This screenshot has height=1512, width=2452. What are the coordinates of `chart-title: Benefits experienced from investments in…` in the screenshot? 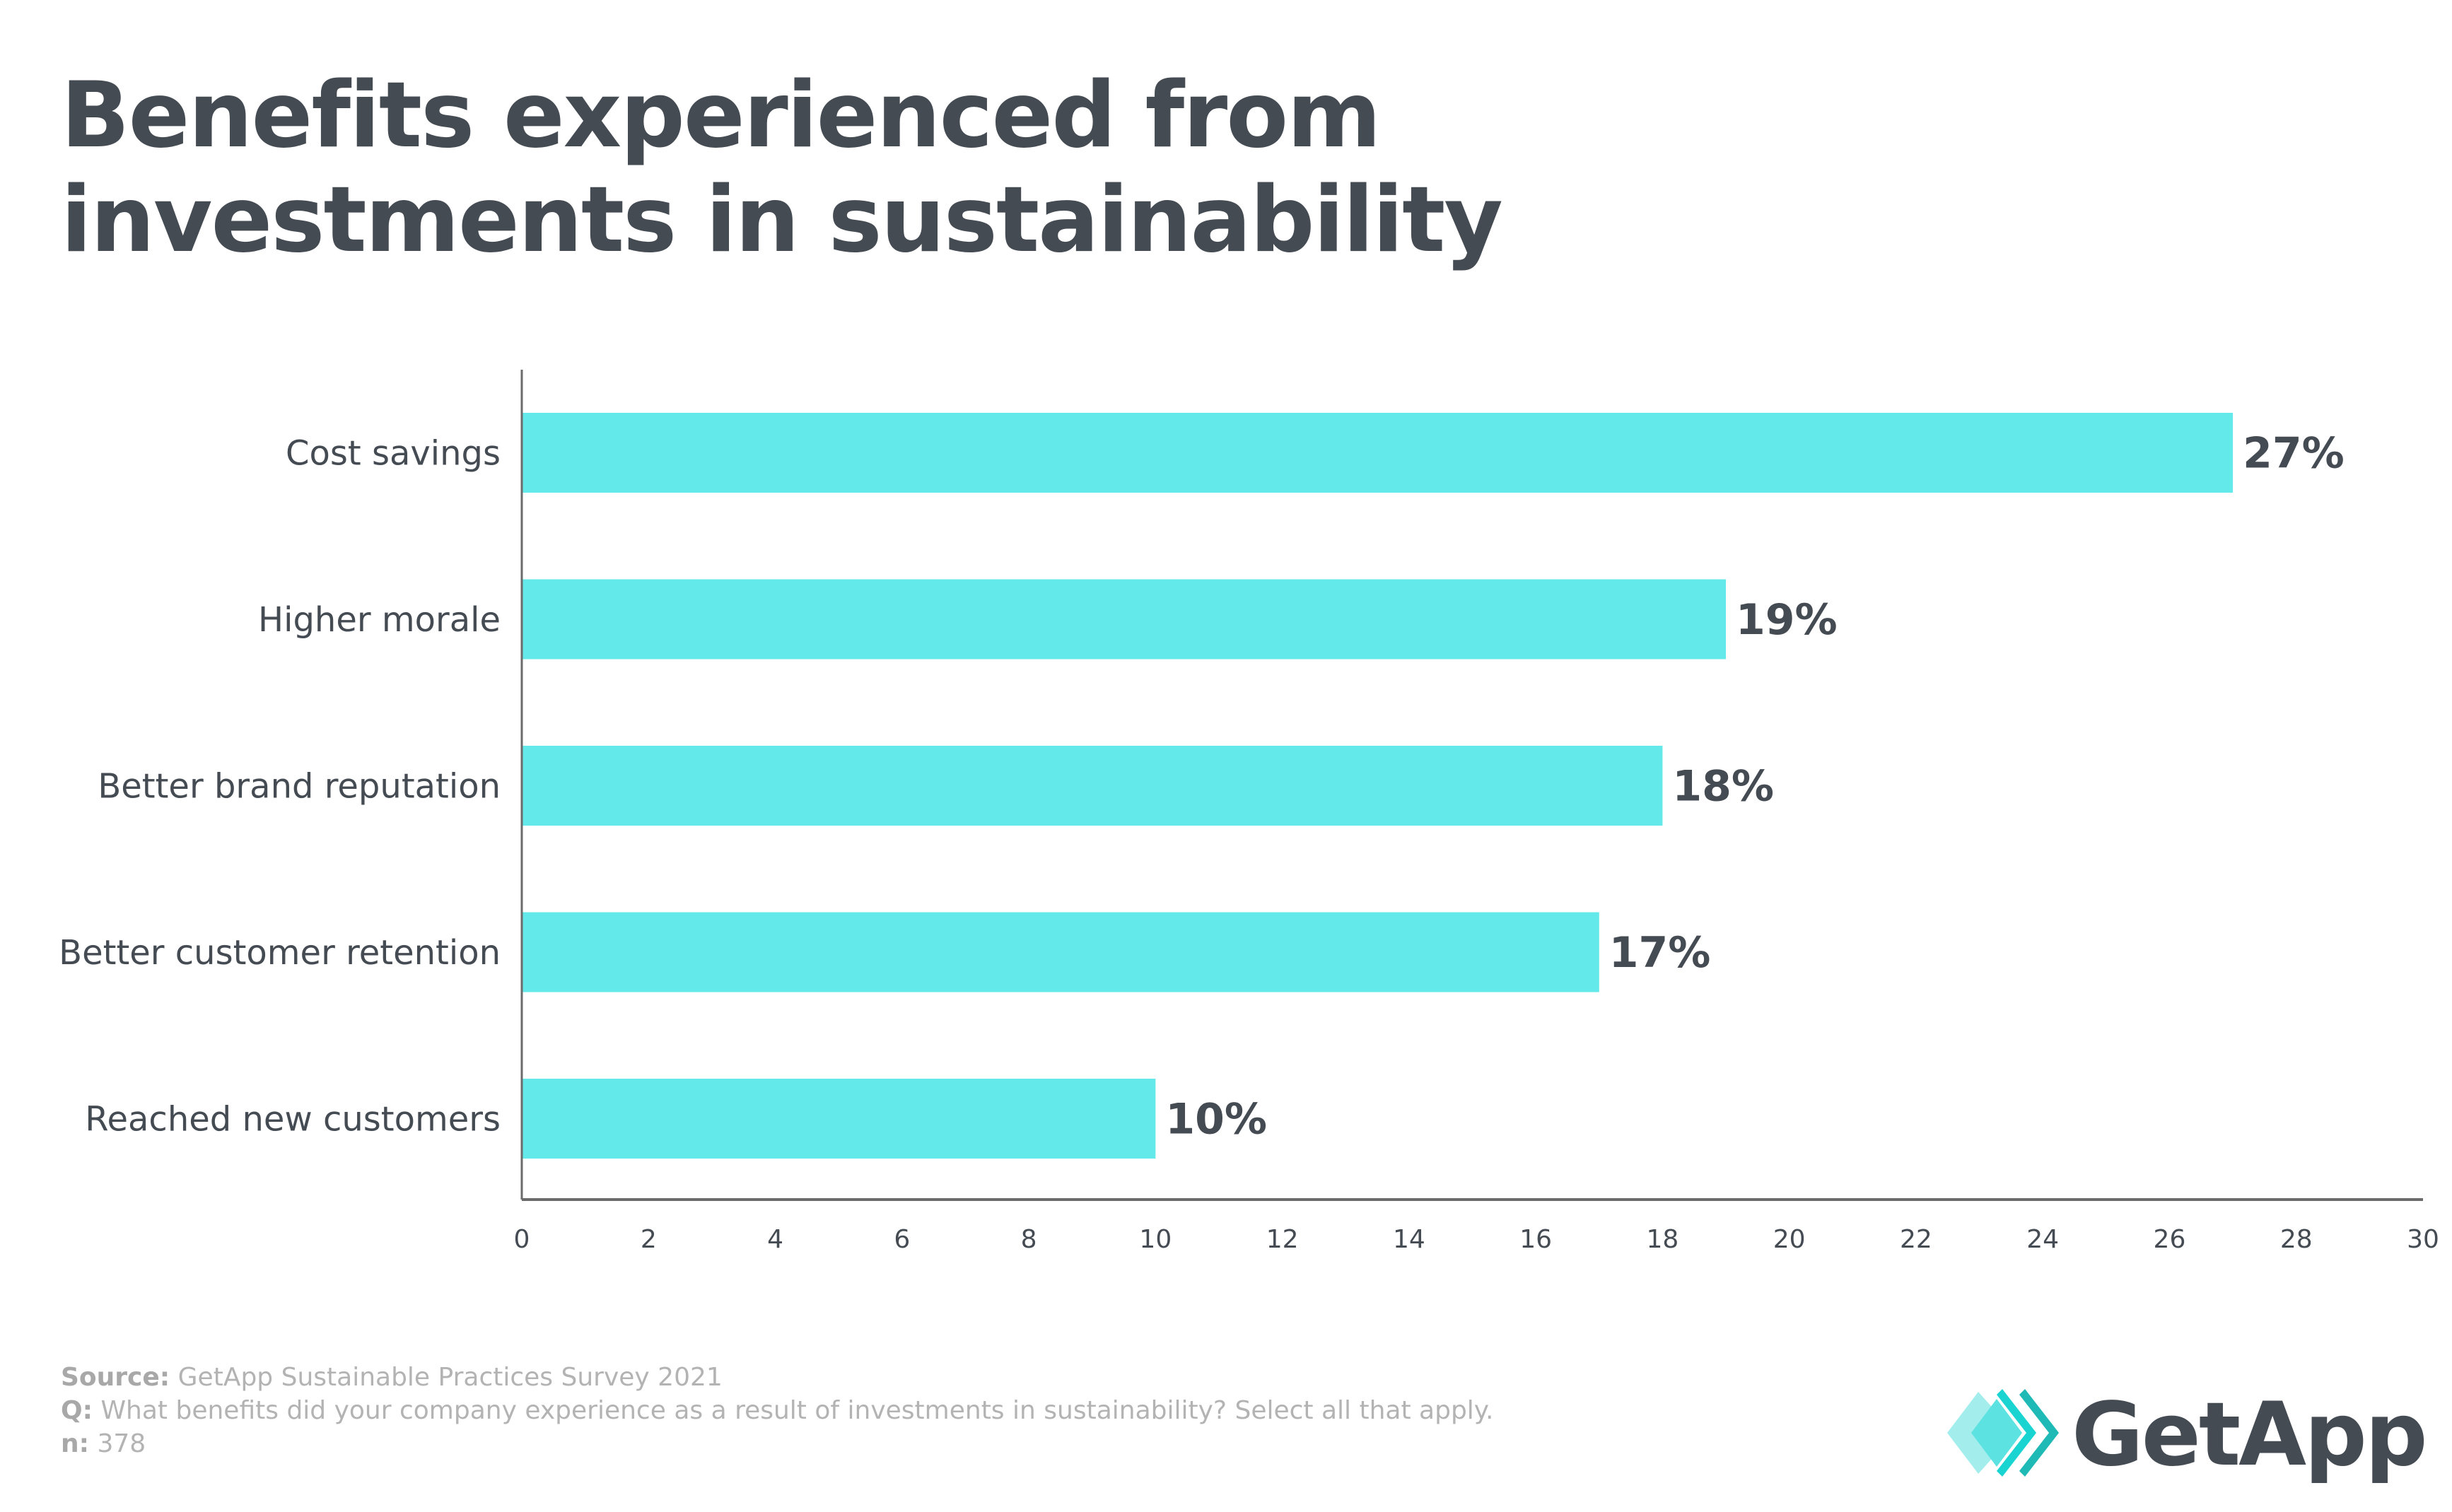 It's located at (782, 168).